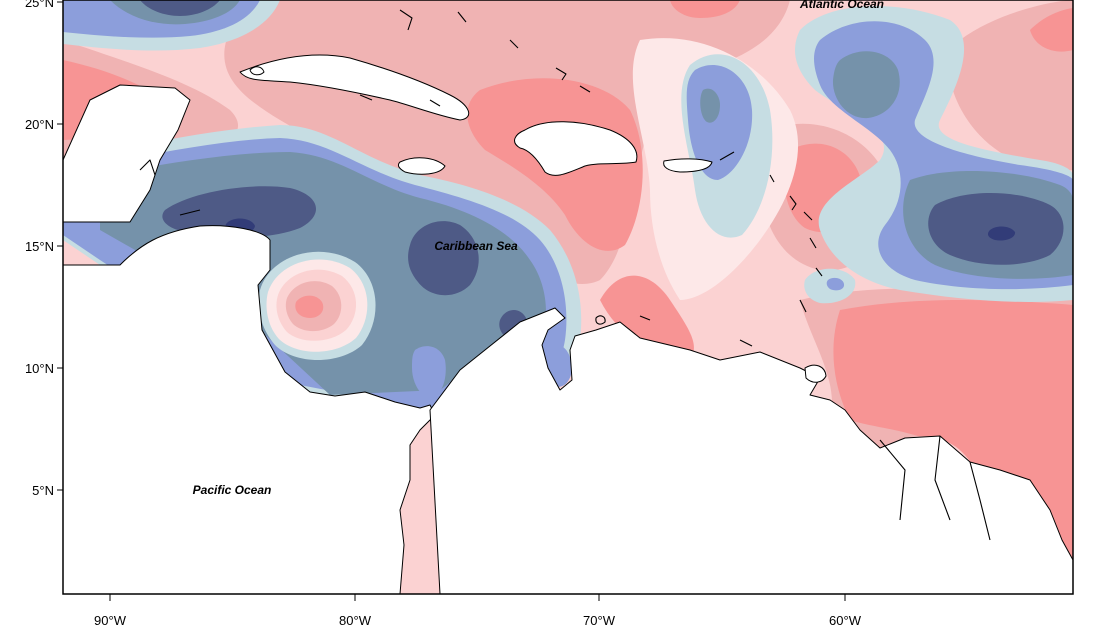  Describe the element at coordinates (180, 8) in the screenshot. I see `contour-deep-blue-nw` at that location.